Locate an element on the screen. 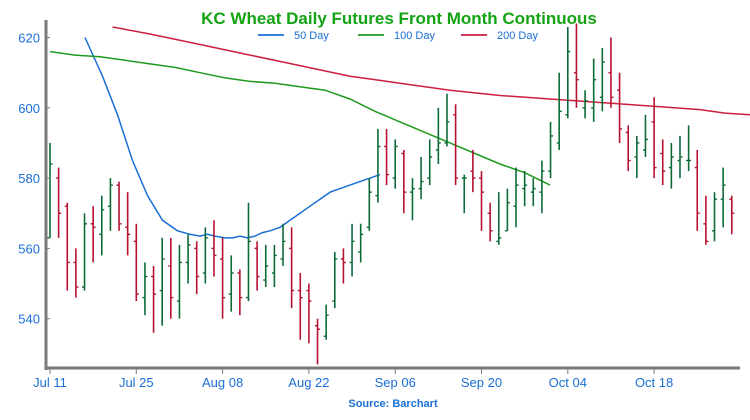  x-tick-label: Jul 25 is located at coordinates (136, 382).